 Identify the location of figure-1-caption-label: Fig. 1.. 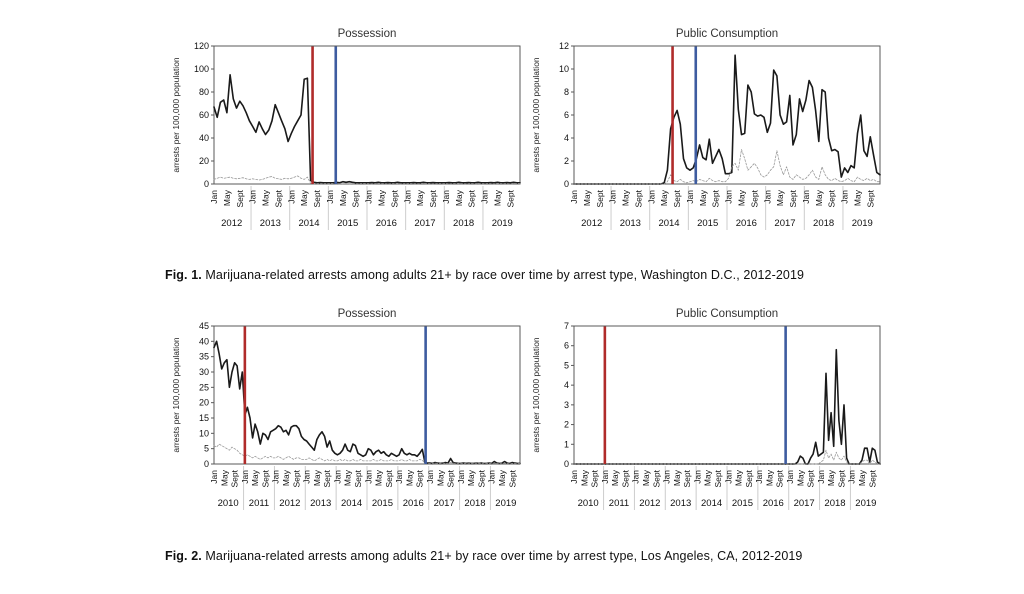
(183, 275).